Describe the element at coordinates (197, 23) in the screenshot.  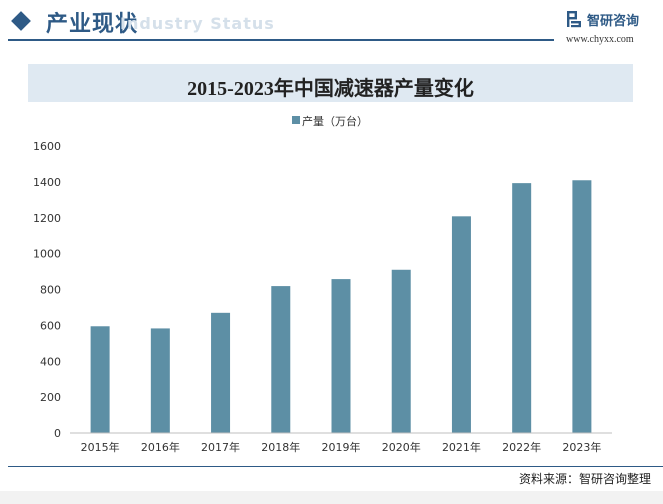
I see `section-title-ghost: Industry Status` at that location.